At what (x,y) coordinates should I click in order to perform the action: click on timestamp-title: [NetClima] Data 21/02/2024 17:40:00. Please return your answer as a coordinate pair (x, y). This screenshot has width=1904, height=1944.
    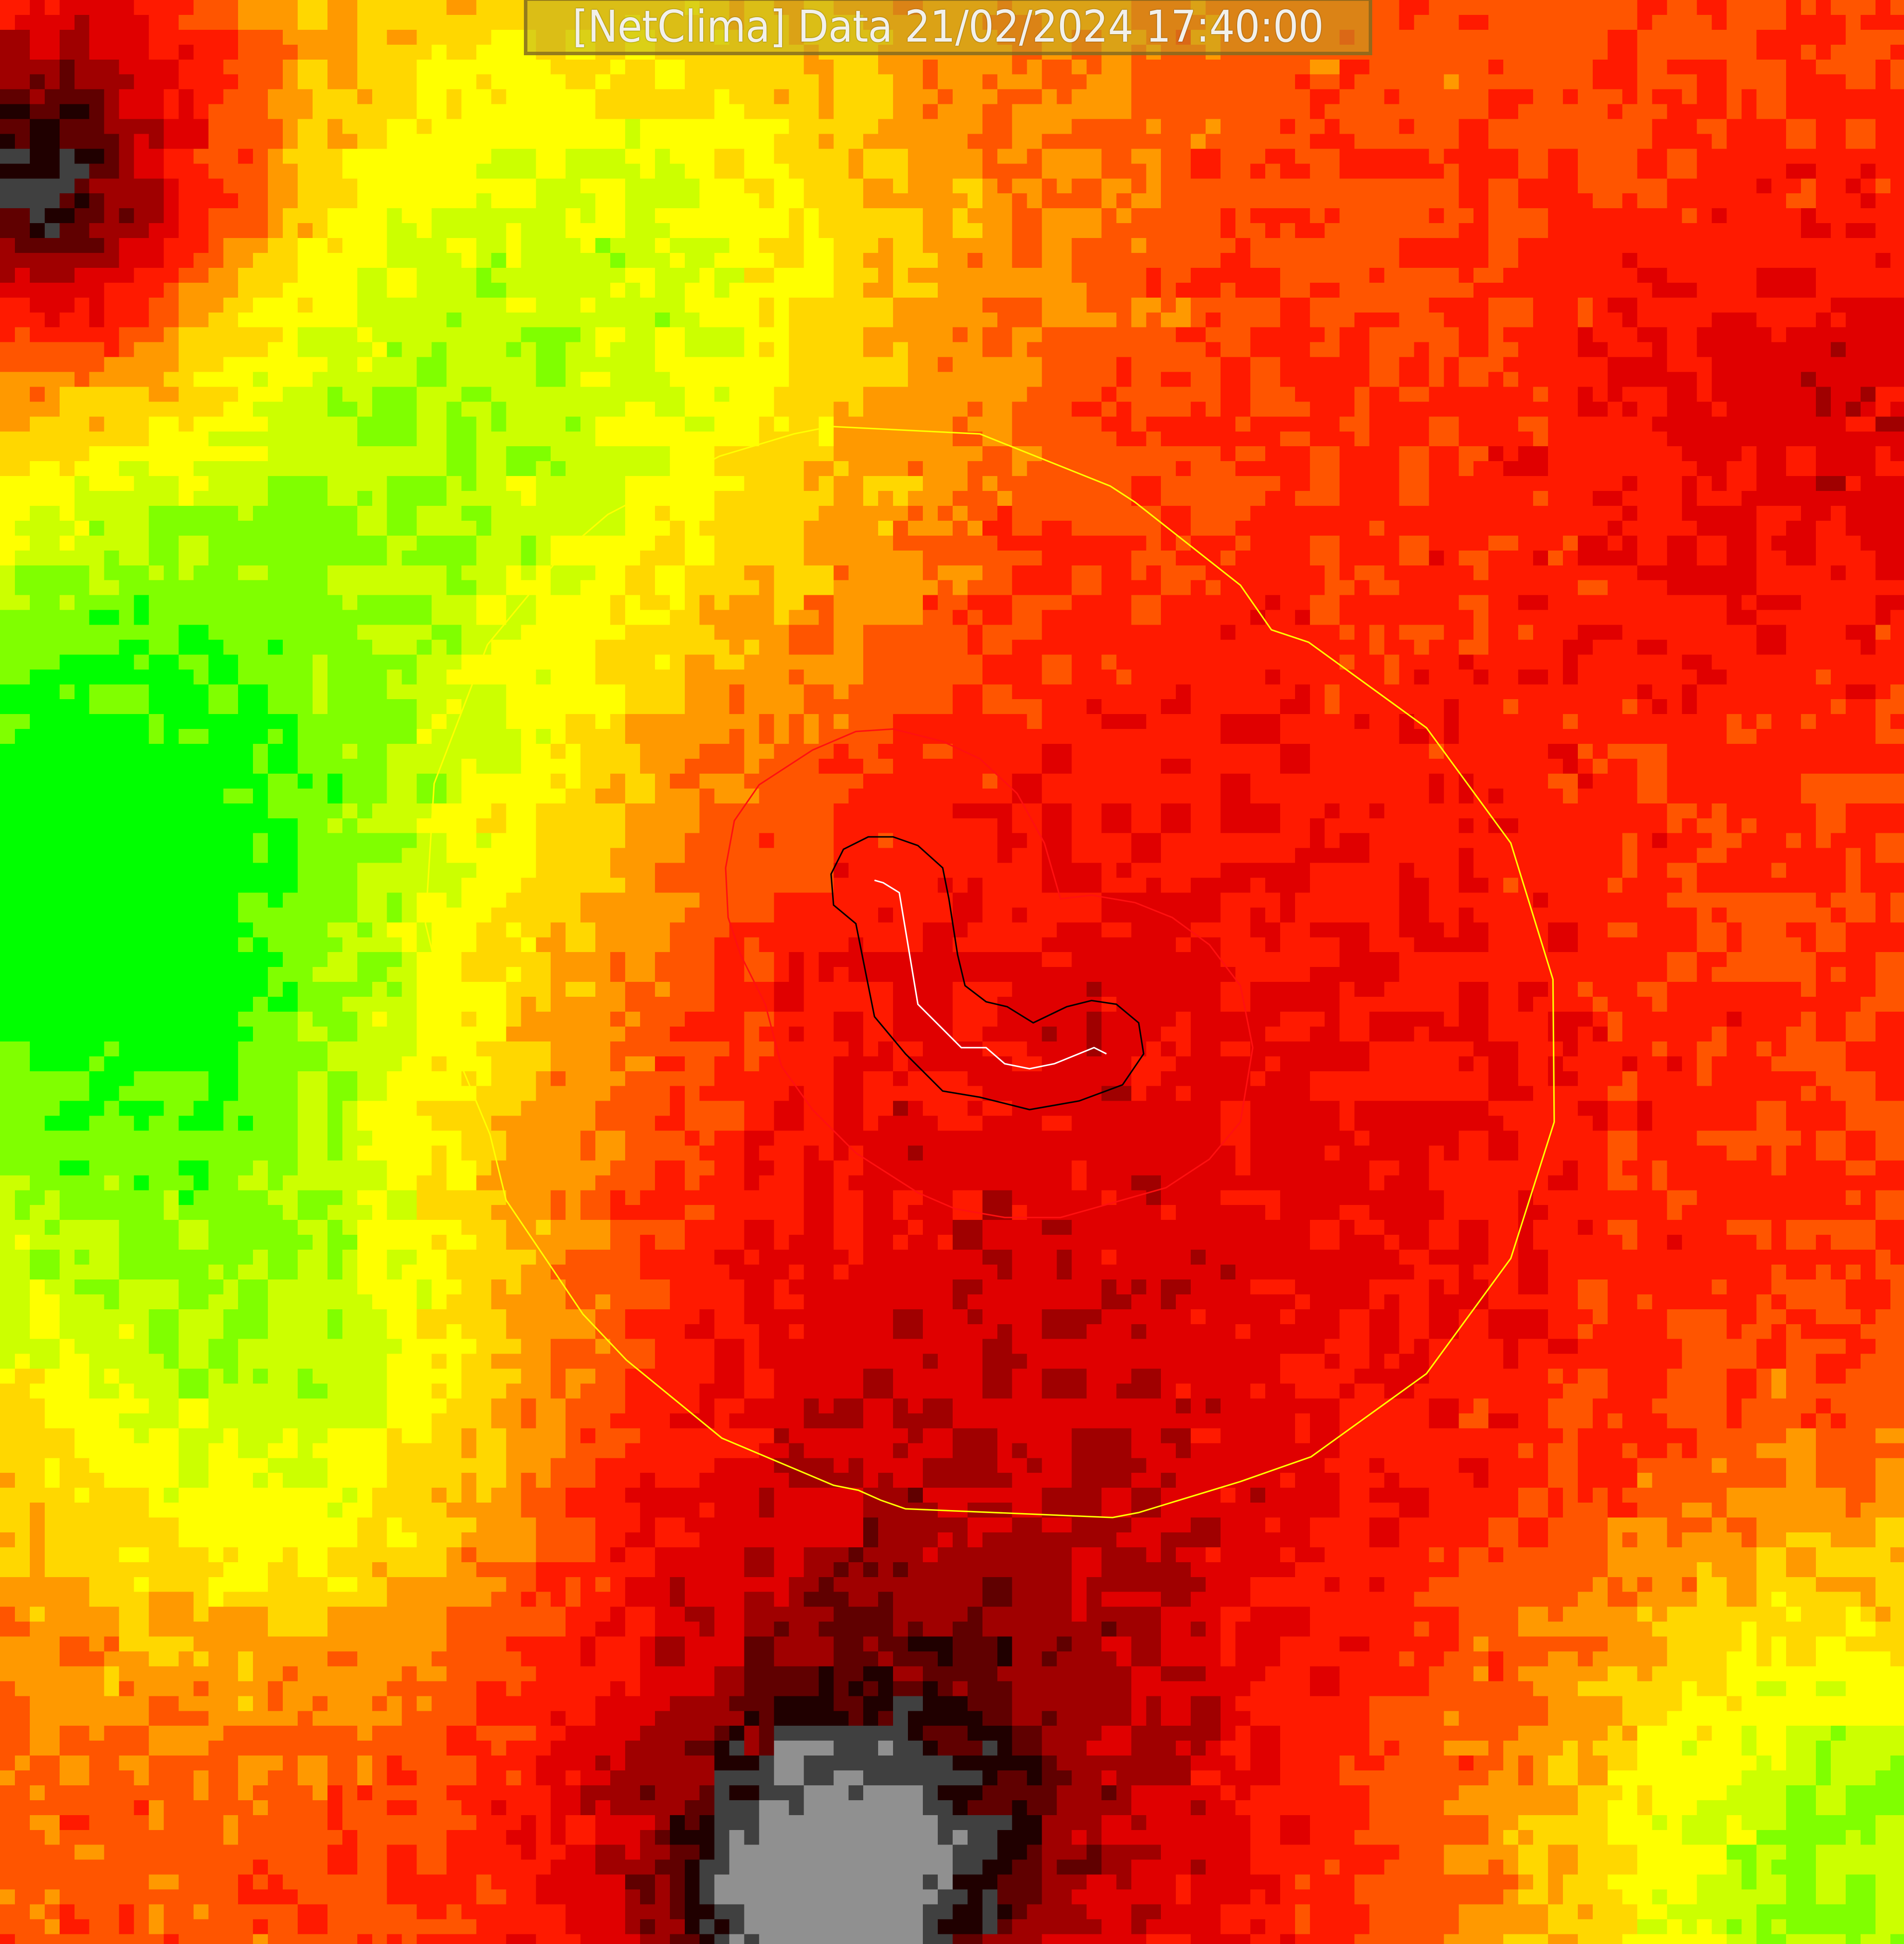
    Looking at the image, I should click on (948, 26).